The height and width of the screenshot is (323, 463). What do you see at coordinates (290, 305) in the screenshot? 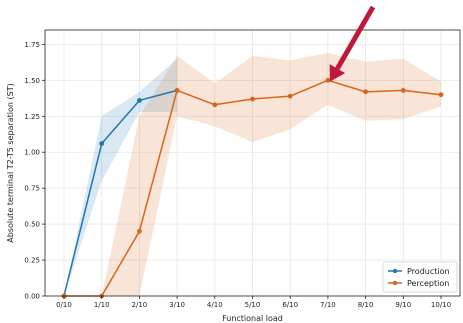
I see `x-tick-label: 6/10` at bounding box center [290, 305].